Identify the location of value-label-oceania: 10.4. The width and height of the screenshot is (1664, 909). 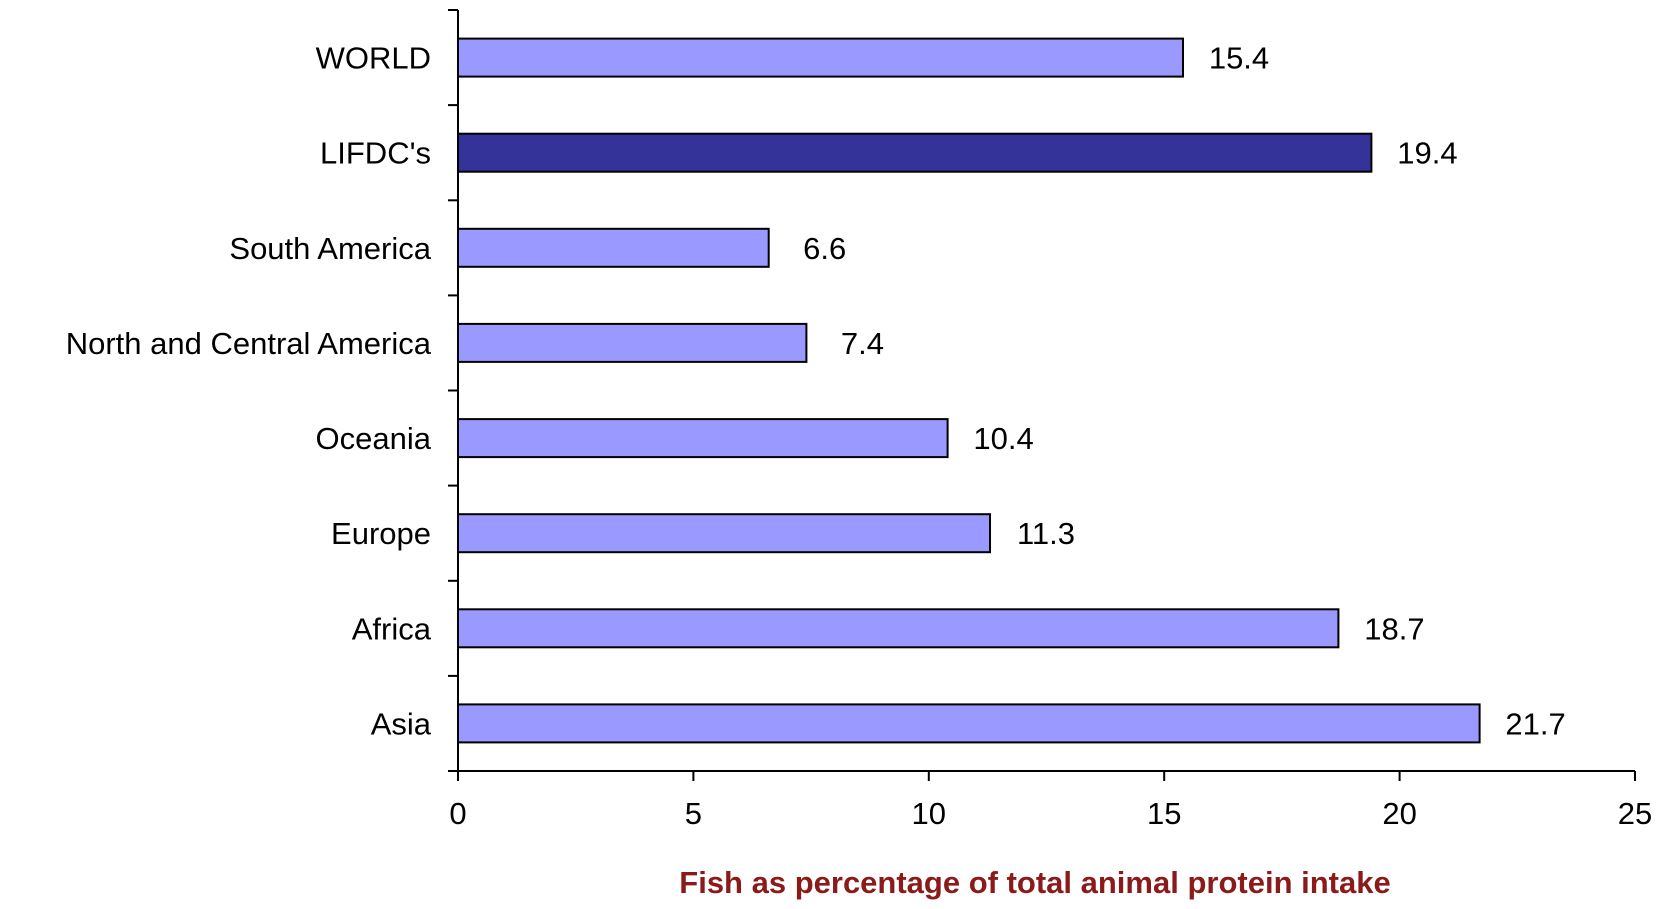
(1003, 438).